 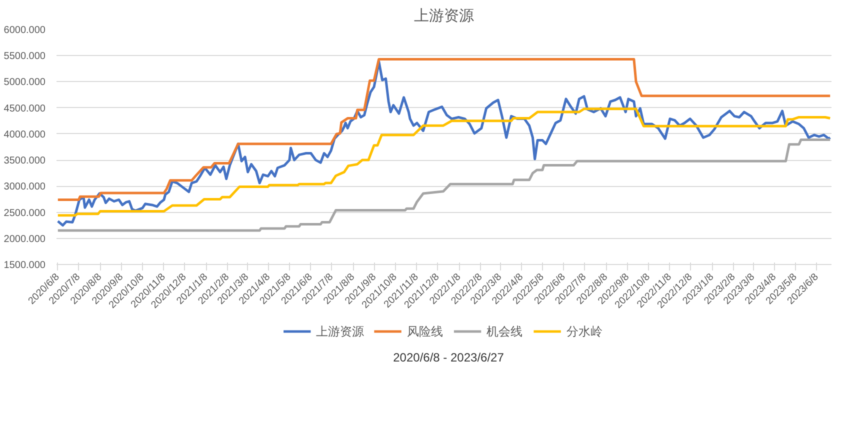 What do you see at coordinates (25, 187) in the screenshot?
I see `y-tick-label: 3000.000` at bounding box center [25, 187].